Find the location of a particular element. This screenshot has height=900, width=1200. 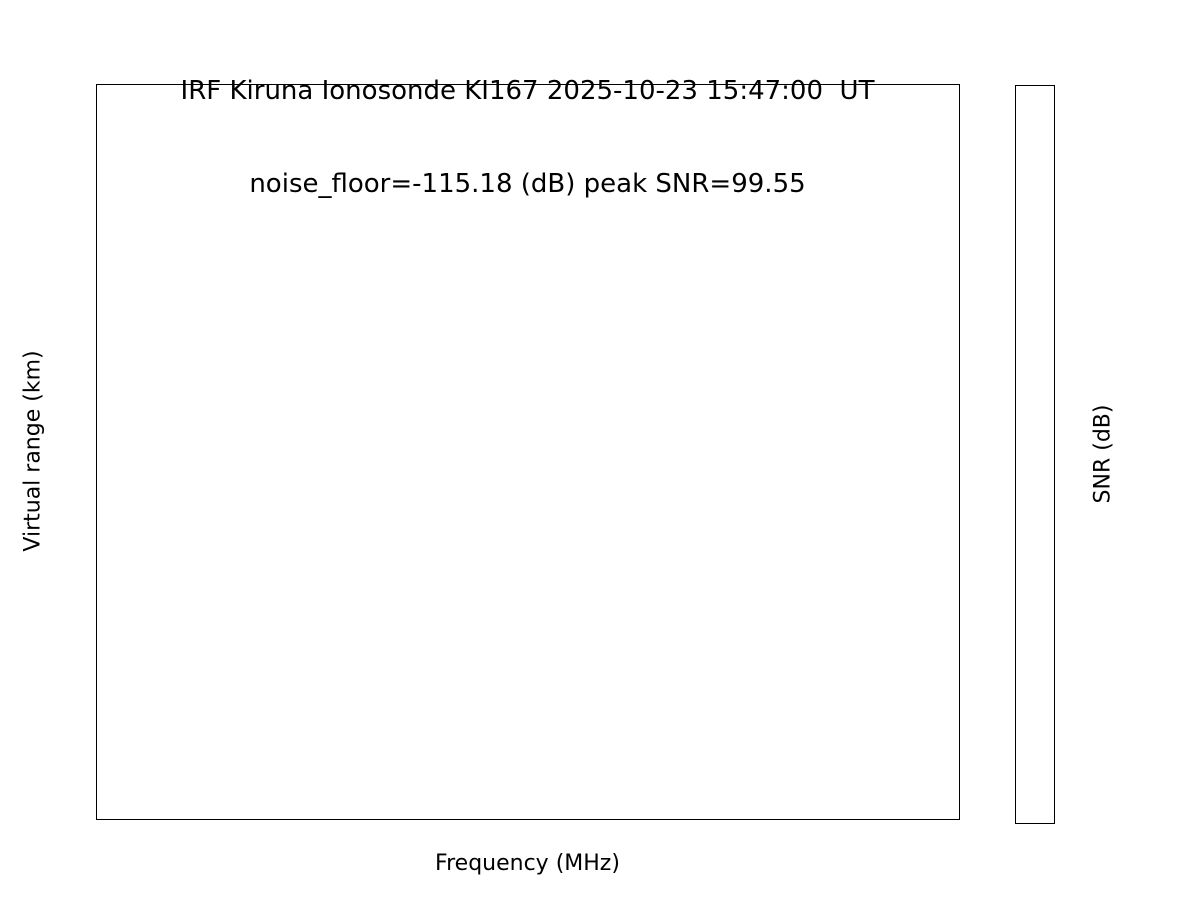

y-axis-label: Virtual range (km) is located at coordinates (33, 451).